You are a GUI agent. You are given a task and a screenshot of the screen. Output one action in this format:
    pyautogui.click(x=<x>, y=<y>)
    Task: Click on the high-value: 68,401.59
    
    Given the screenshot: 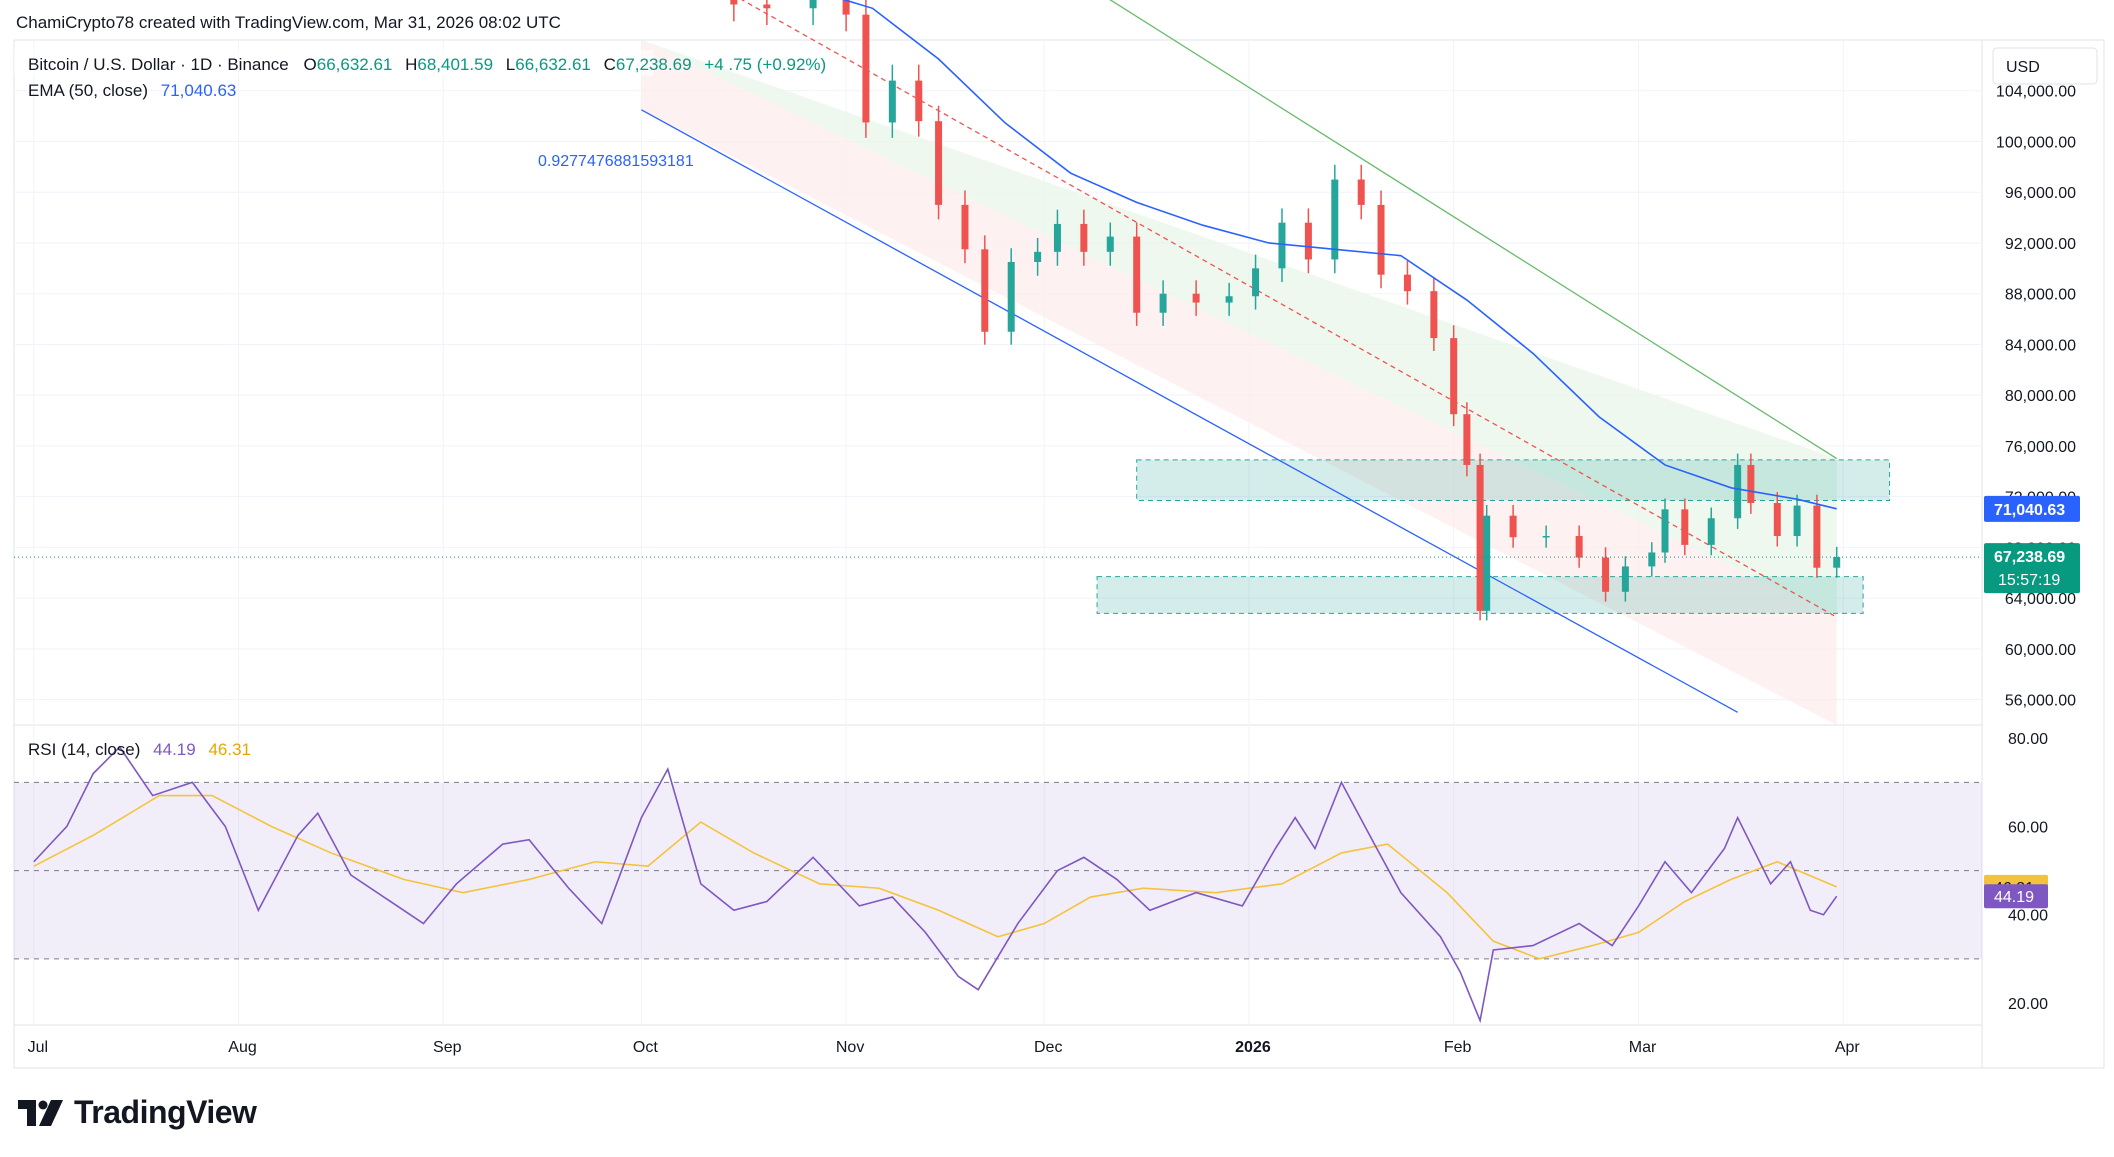 What is the action you would take?
    pyautogui.click(x=455, y=64)
    